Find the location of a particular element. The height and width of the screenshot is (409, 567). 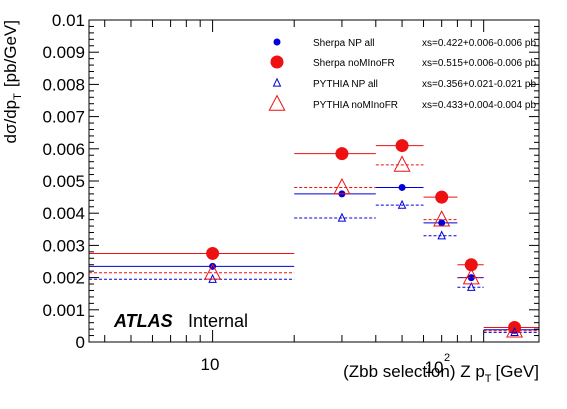

y-tick-label: 0.004 is located at coordinates (63, 213).